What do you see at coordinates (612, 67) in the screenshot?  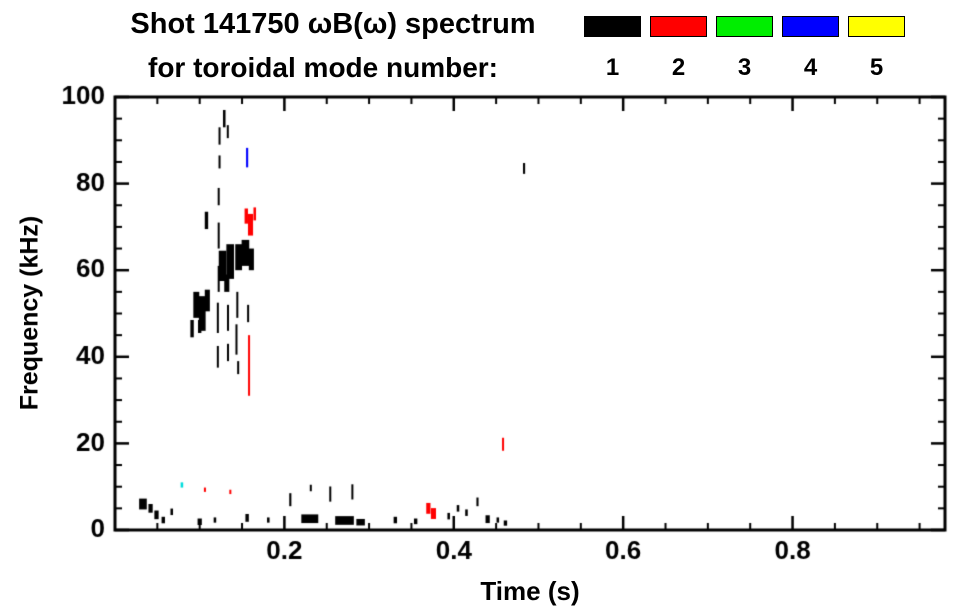 I see `legend-label-mode-1: 1` at bounding box center [612, 67].